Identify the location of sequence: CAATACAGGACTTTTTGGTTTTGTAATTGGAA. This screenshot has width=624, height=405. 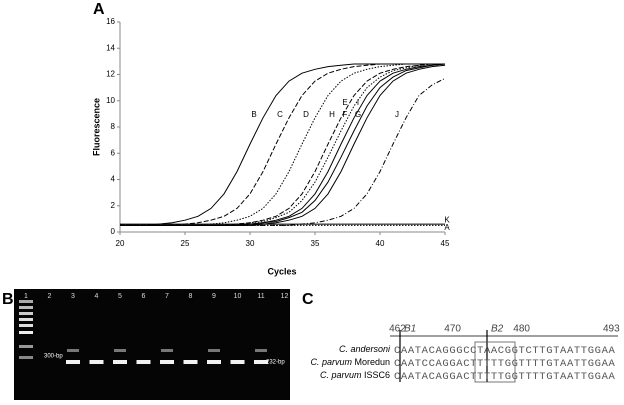
(504, 377).